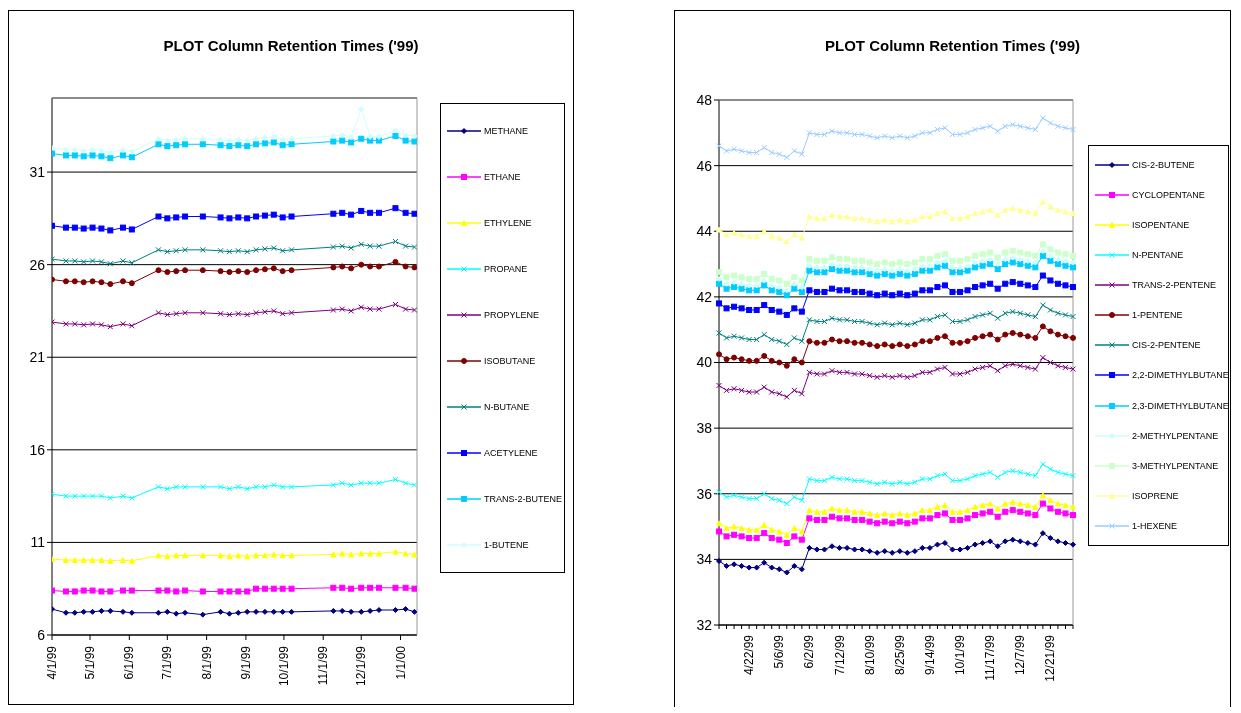 The height and width of the screenshot is (713, 1241). Describe the element at coordinates (38, 542) in the screenshot. I see `y-tick-label: 11` at that location.